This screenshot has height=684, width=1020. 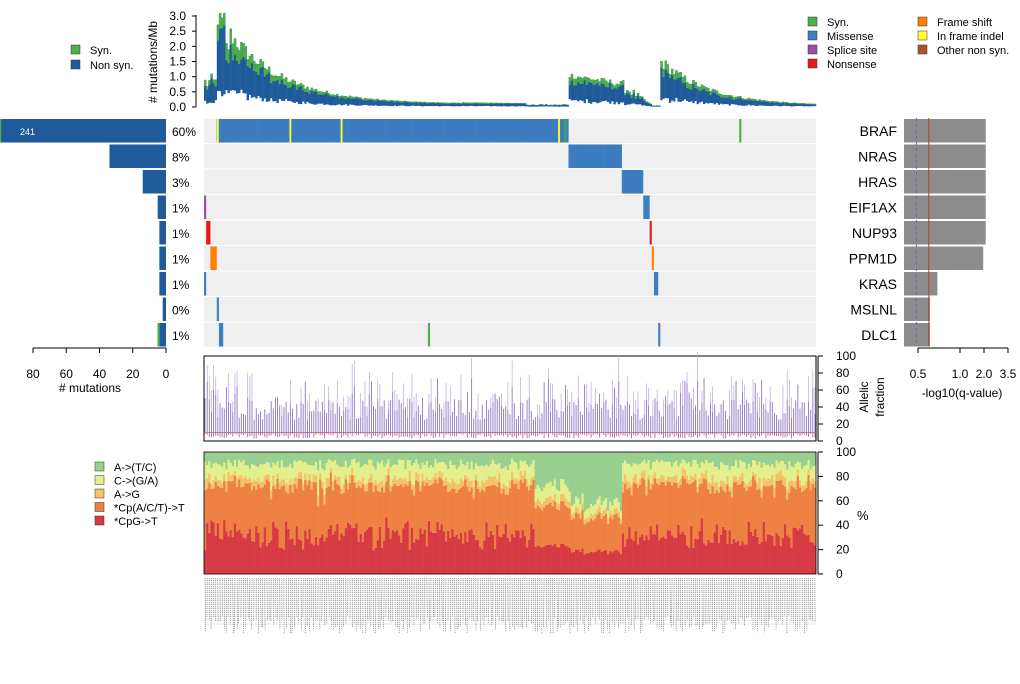 What do you see at coordinates (177, 77) in the screenshot?
I see `tmb-y-tick-label: 1.0` at bounding box center [177, 77].